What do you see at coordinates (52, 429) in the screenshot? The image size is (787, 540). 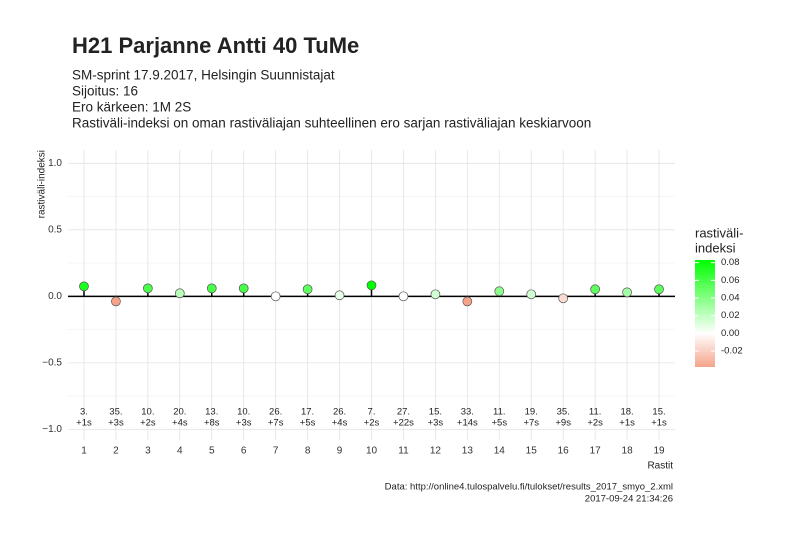 I see `y-tick-label: −1.0` at bounding box center [52, 429].